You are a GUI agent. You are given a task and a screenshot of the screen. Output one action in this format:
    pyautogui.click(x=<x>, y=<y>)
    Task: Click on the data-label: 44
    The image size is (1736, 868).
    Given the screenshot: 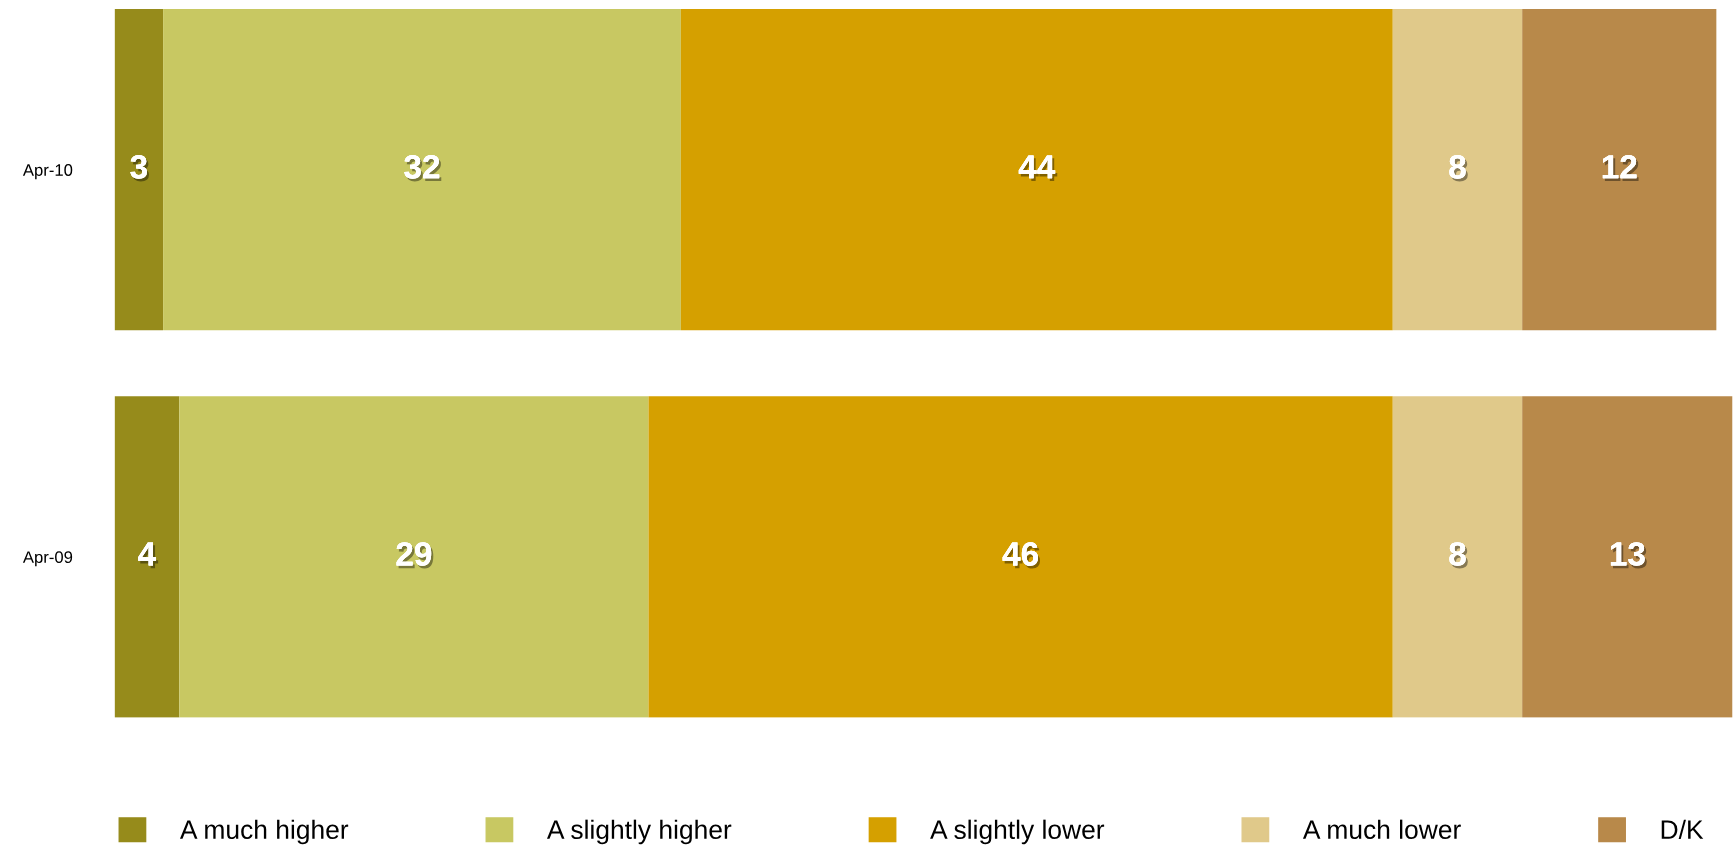 What is the action you would take?
    pyautogui.click(x=1038, y=168)
    